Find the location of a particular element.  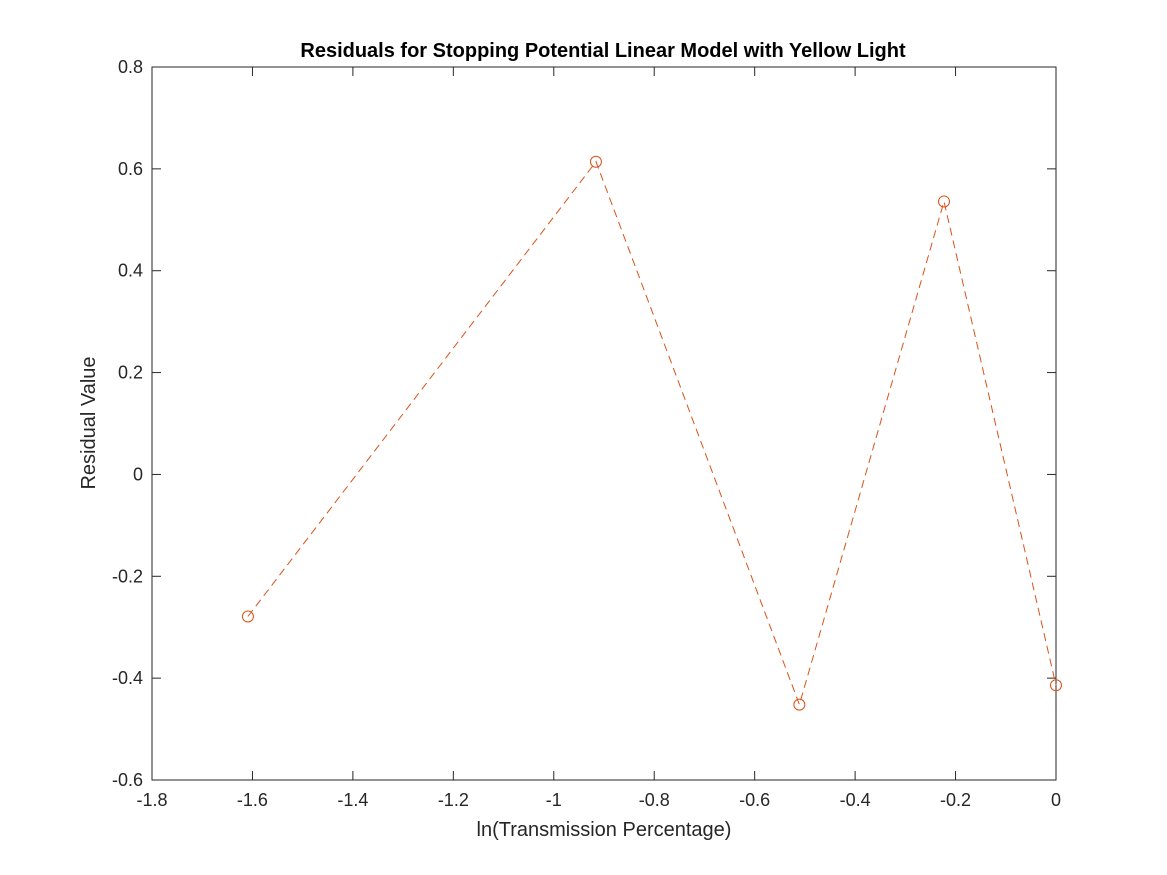

x-tick-label: -0.6 is located at coordinates (754, 800).